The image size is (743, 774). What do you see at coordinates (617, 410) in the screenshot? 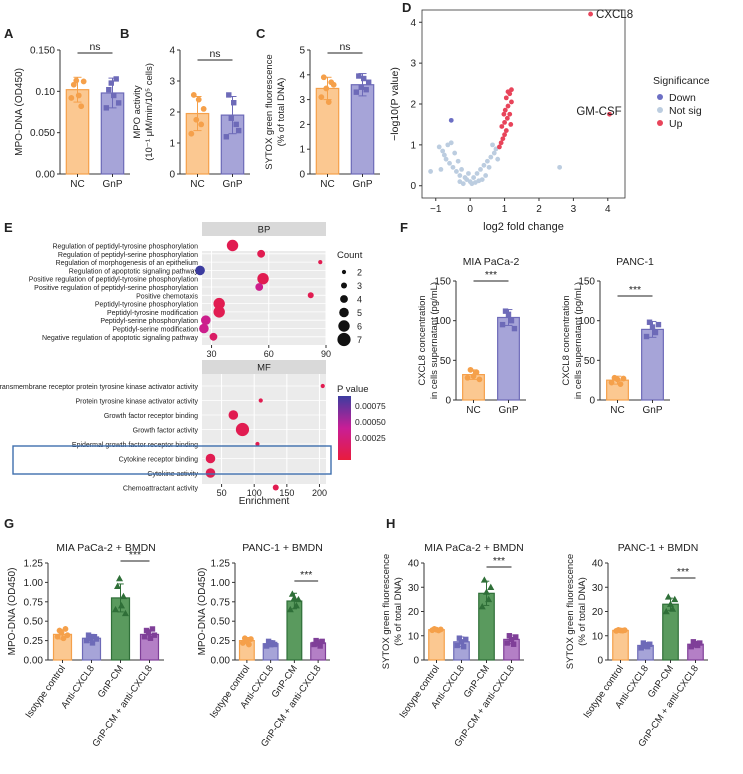
I see `x-tick-label-F2: NC` at bounding box center [617, 410].